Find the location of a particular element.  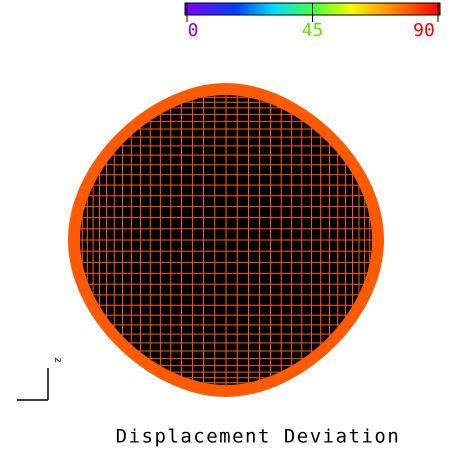

colorbar-tick-label: 45 is located at coordinates (313, 30).